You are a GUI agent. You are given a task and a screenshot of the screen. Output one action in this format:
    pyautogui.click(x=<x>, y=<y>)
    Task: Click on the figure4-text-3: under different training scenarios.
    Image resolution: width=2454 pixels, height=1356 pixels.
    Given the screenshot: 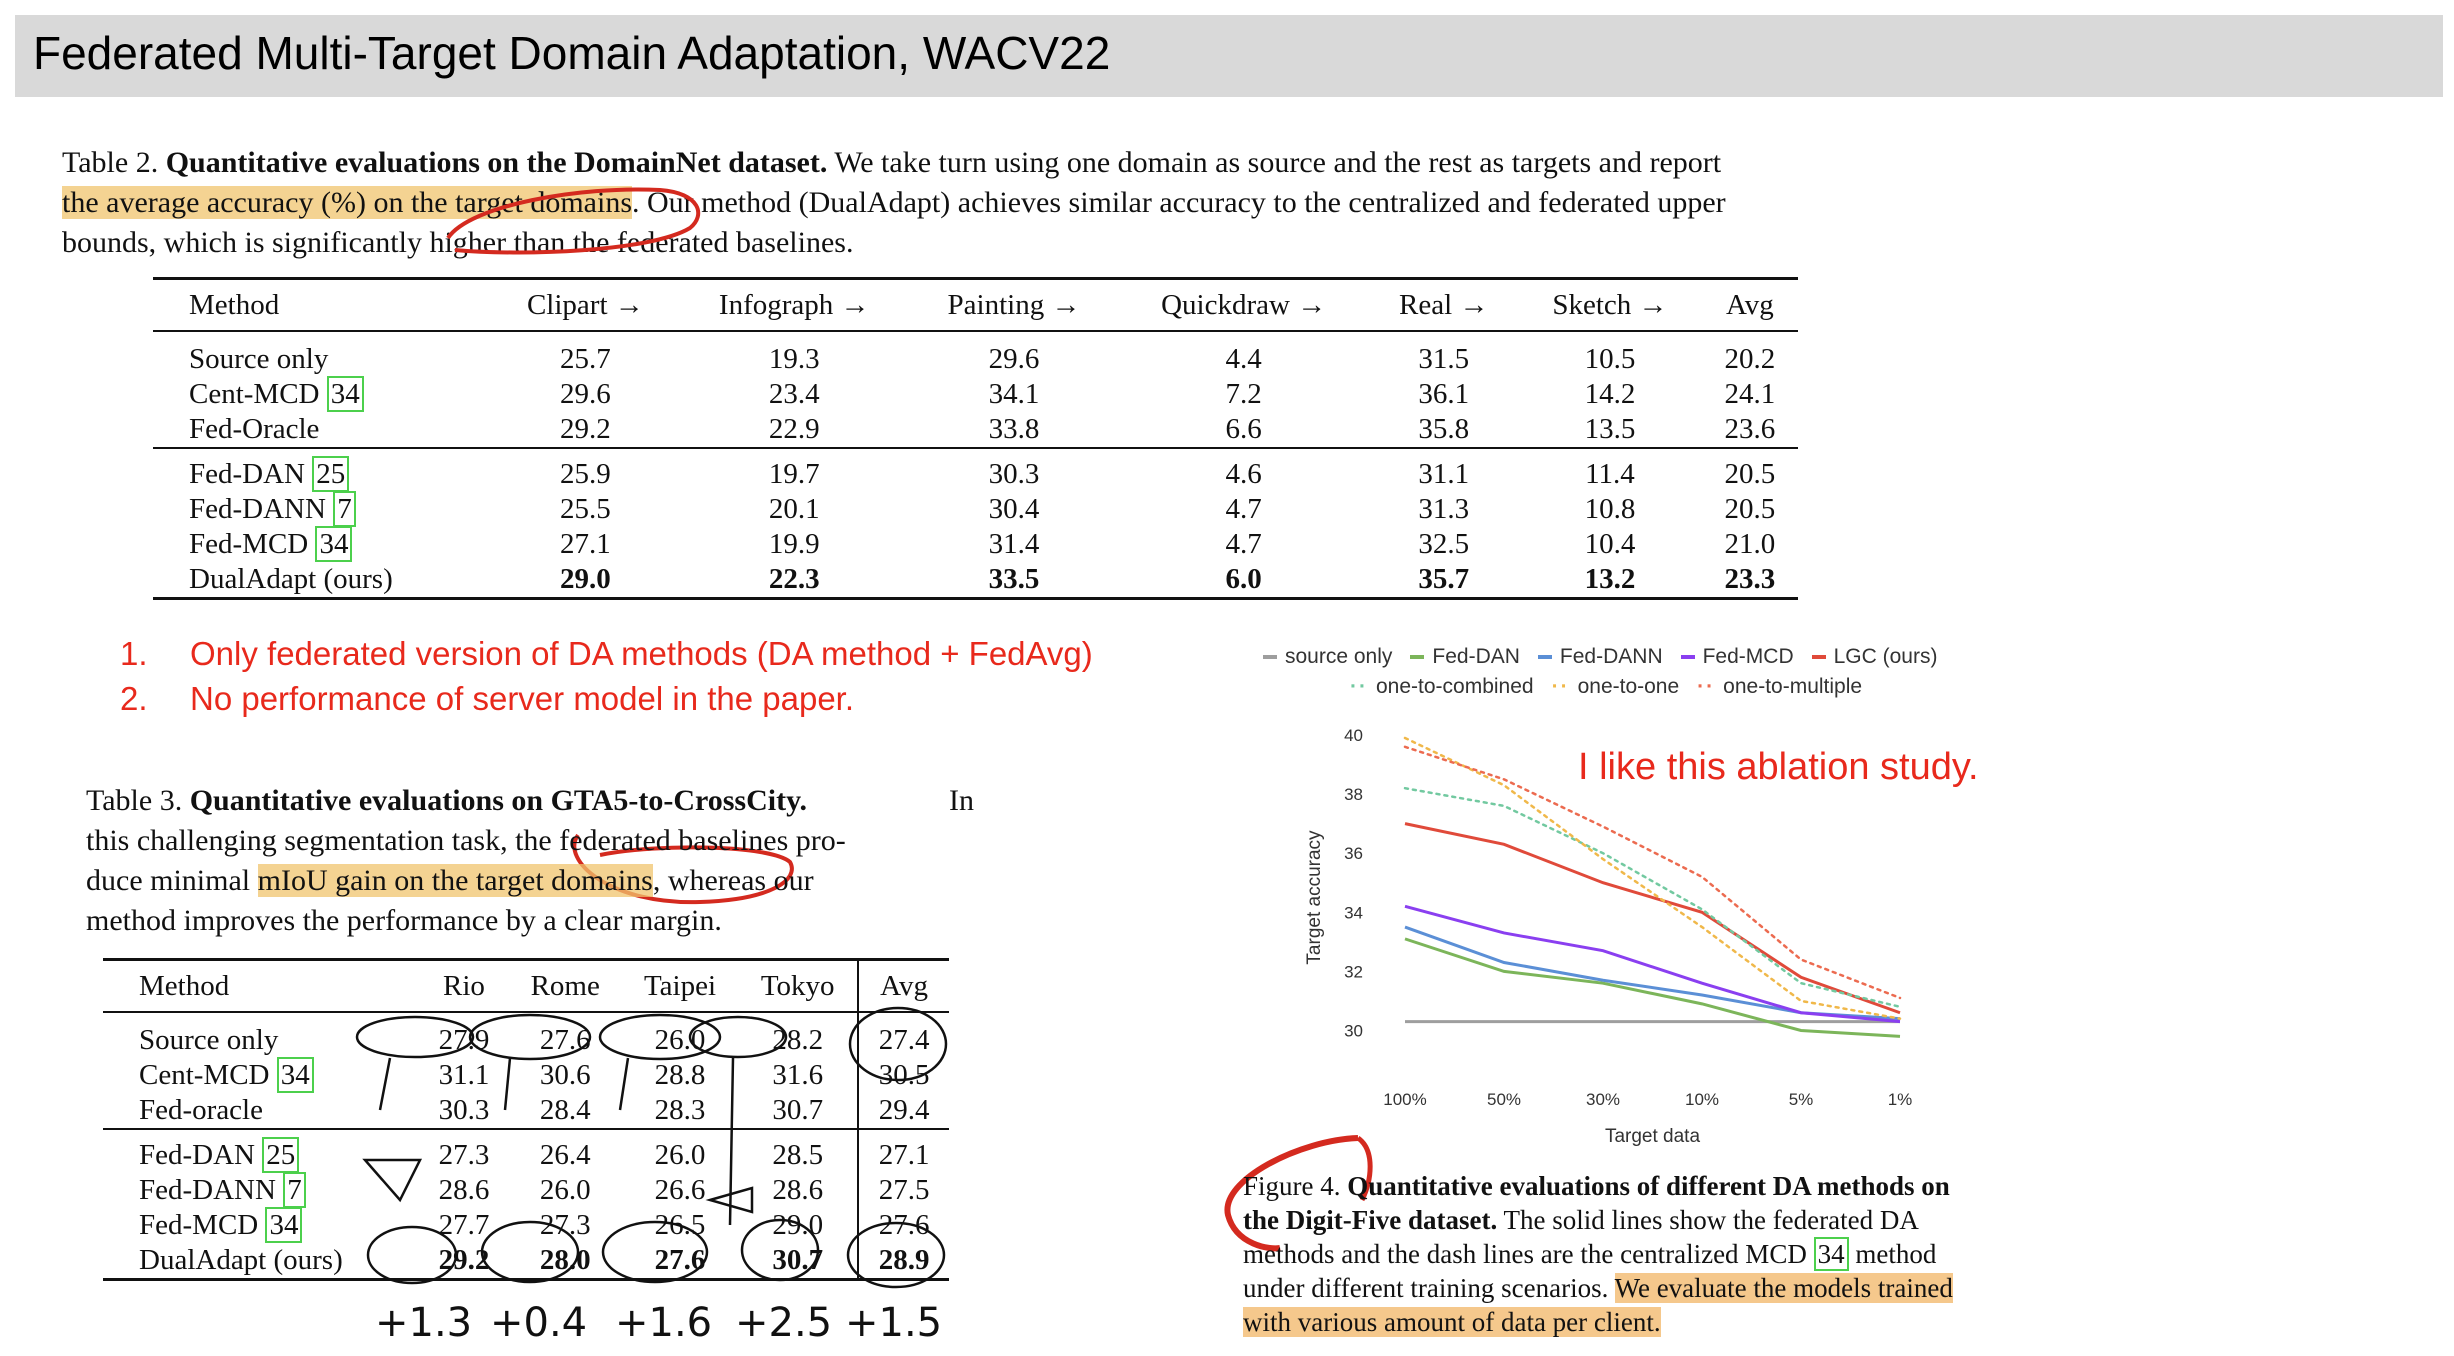 What is the action you would take?
    pyautogui.click(x=1426, y=1288)
    